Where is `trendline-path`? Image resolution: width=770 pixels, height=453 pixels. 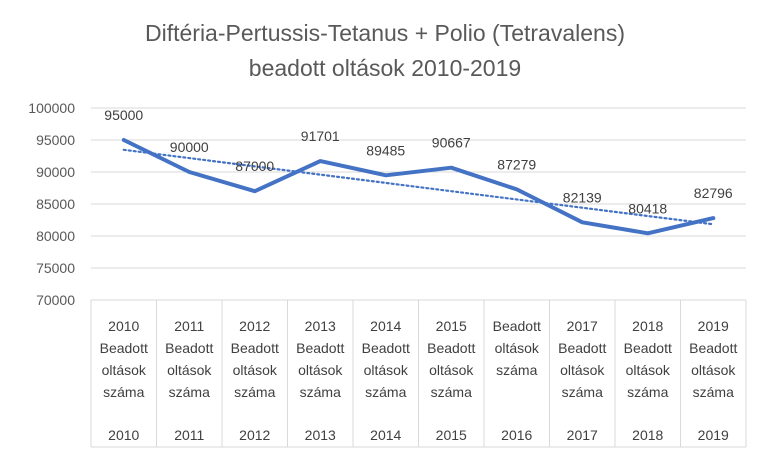 trendline-path is located at coordinates (418, 187).